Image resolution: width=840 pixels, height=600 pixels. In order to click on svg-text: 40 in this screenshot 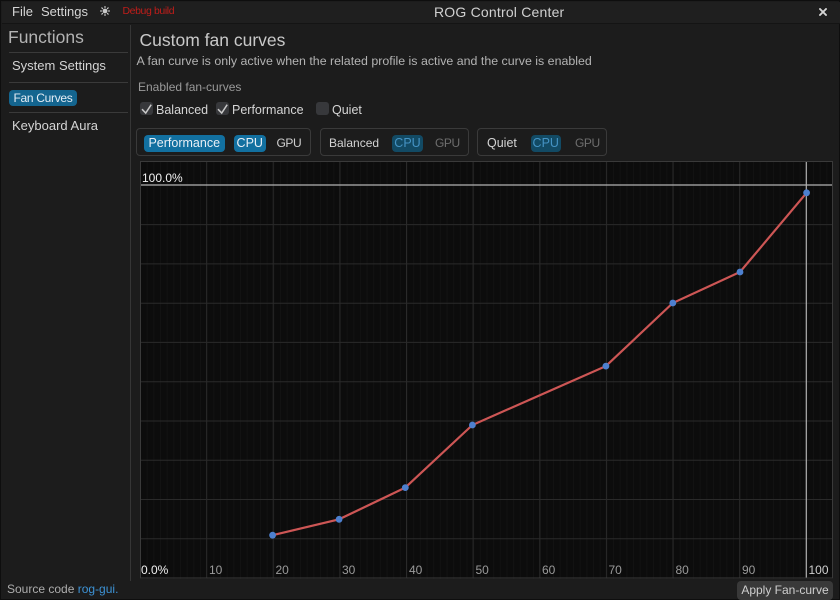, I will do `click(416, 570)`.